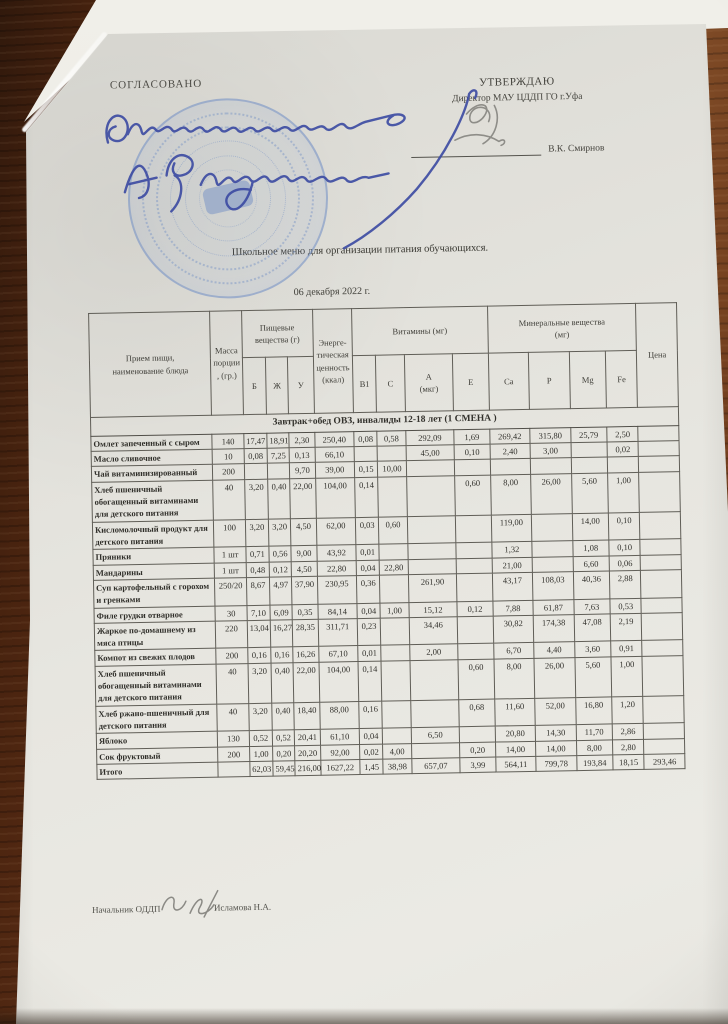 This screenshot has width=728, height=1024. Describe the element at coordinates (435, 735) in the screenshot. I see `value-cell: 6,50` at that location.